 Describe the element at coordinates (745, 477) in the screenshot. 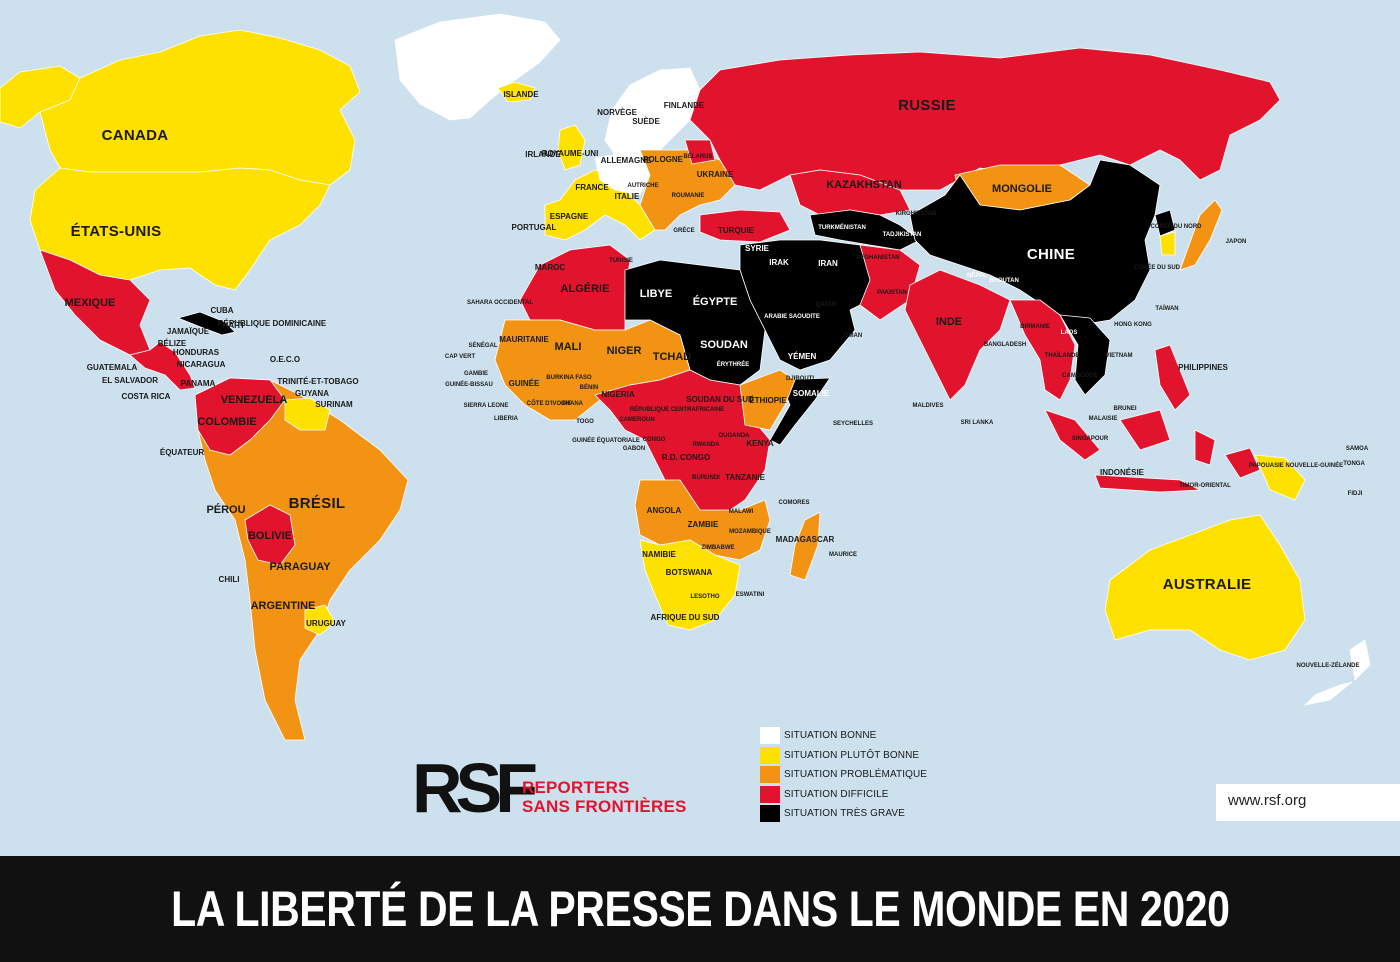

I see `country-label: TANZANIE` at that location.